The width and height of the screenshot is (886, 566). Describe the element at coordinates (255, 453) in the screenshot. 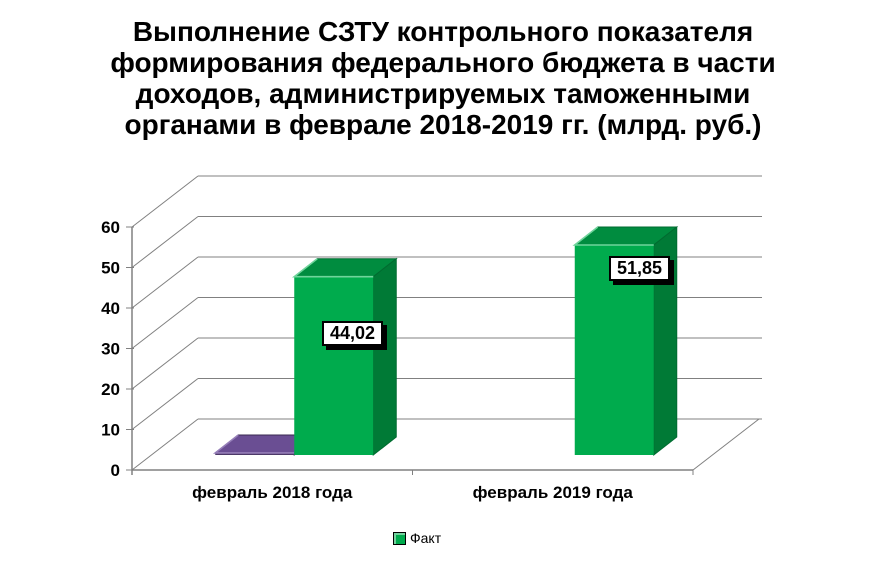

I see `bar-series0-2018` at that location.